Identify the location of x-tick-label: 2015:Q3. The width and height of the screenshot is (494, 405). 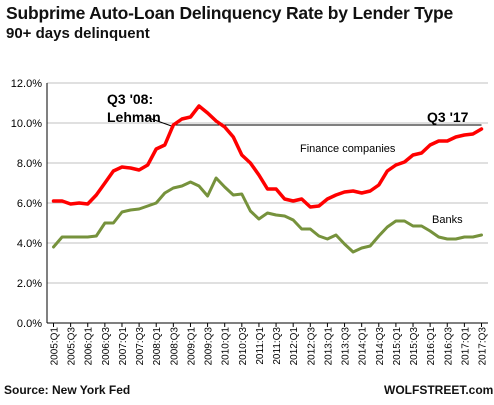
(414, 346).